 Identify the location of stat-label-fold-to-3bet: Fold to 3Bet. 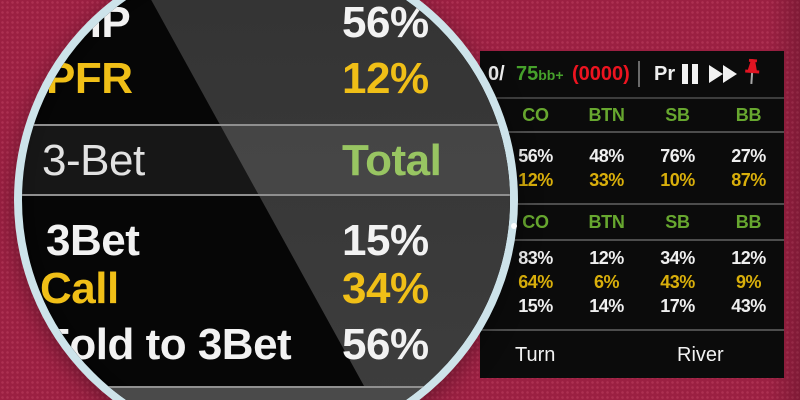
(167, 344).